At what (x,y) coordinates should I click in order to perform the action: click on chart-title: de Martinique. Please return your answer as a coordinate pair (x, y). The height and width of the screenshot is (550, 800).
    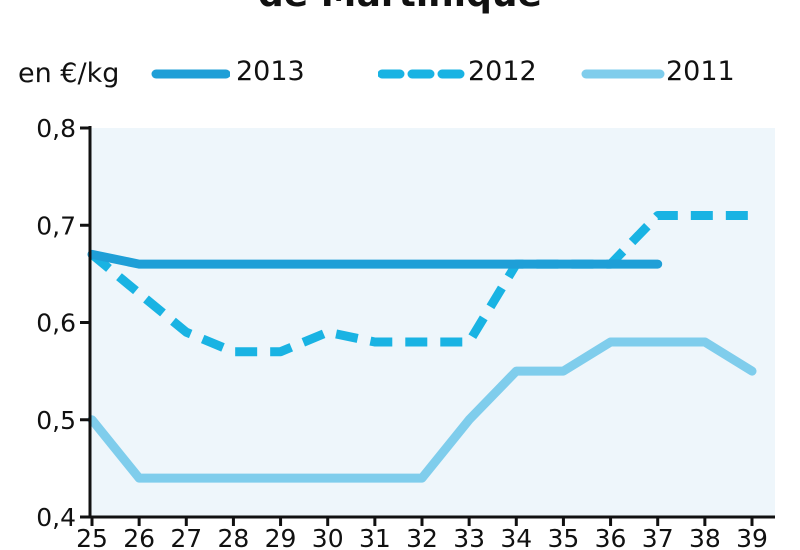
    Looking at the image, I should click on (400, 7).